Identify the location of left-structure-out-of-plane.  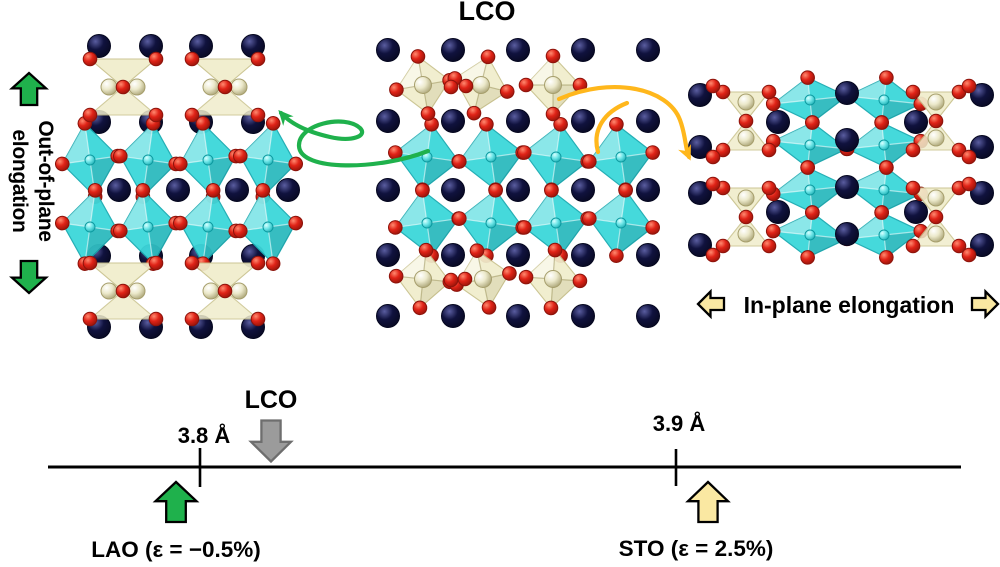
(179, 186).